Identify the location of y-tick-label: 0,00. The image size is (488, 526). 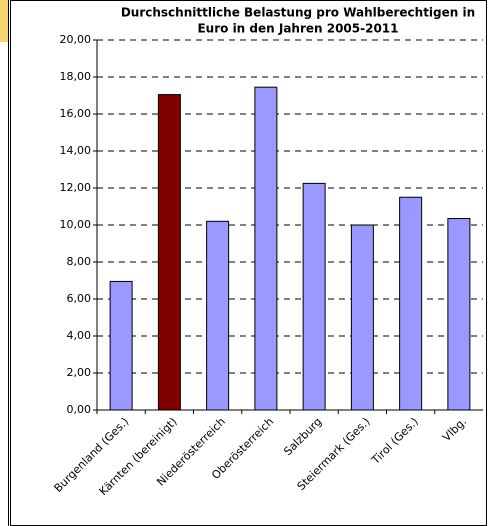
(79, 409).